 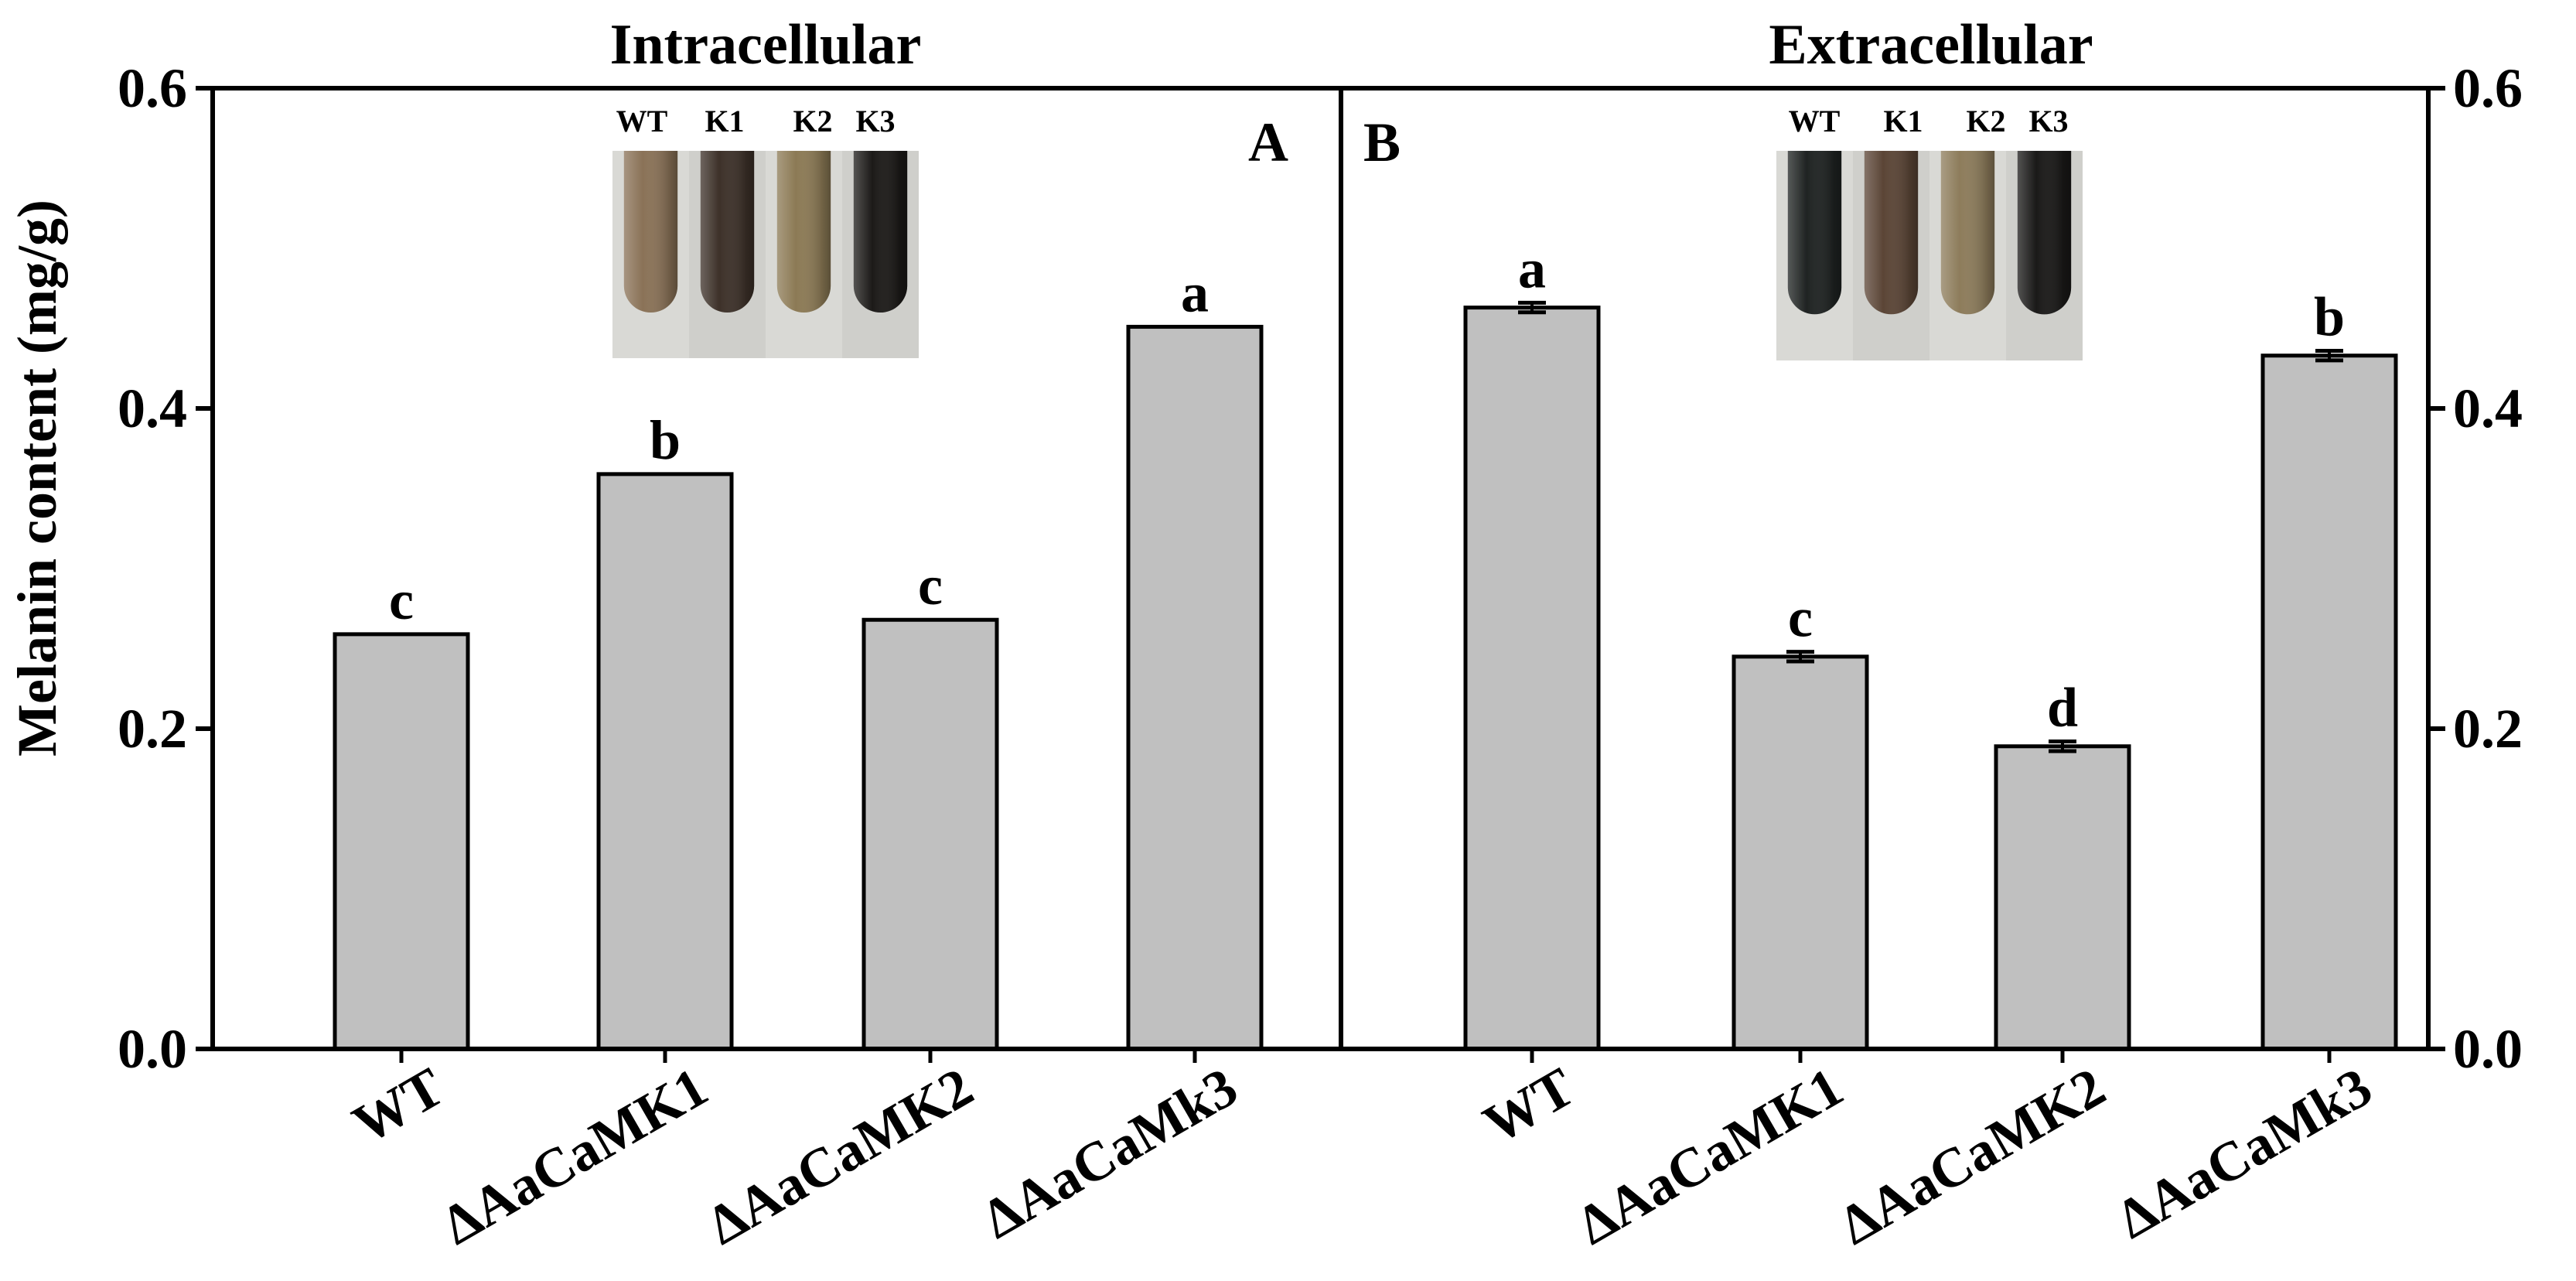 I want to click on y-tick-right-label: 0.0, so click(x=2488, y=1049).